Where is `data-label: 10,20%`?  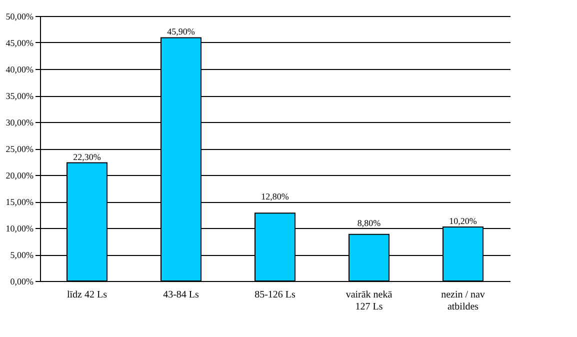
data-label: 10,20% is located at coordinates (463, 221).